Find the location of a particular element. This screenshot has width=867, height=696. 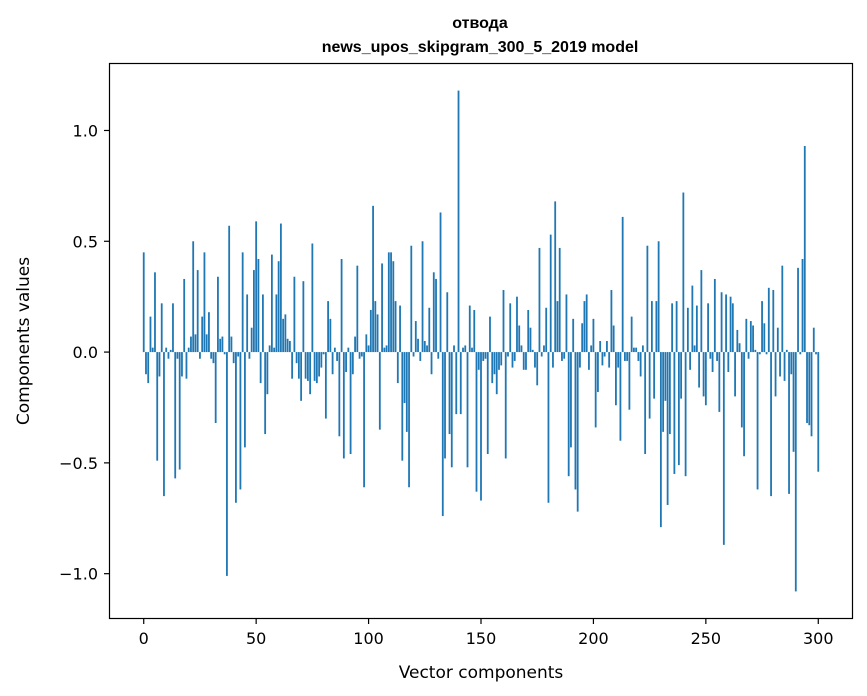

x-tick-label: 50 is located at coordinates (256, 638).